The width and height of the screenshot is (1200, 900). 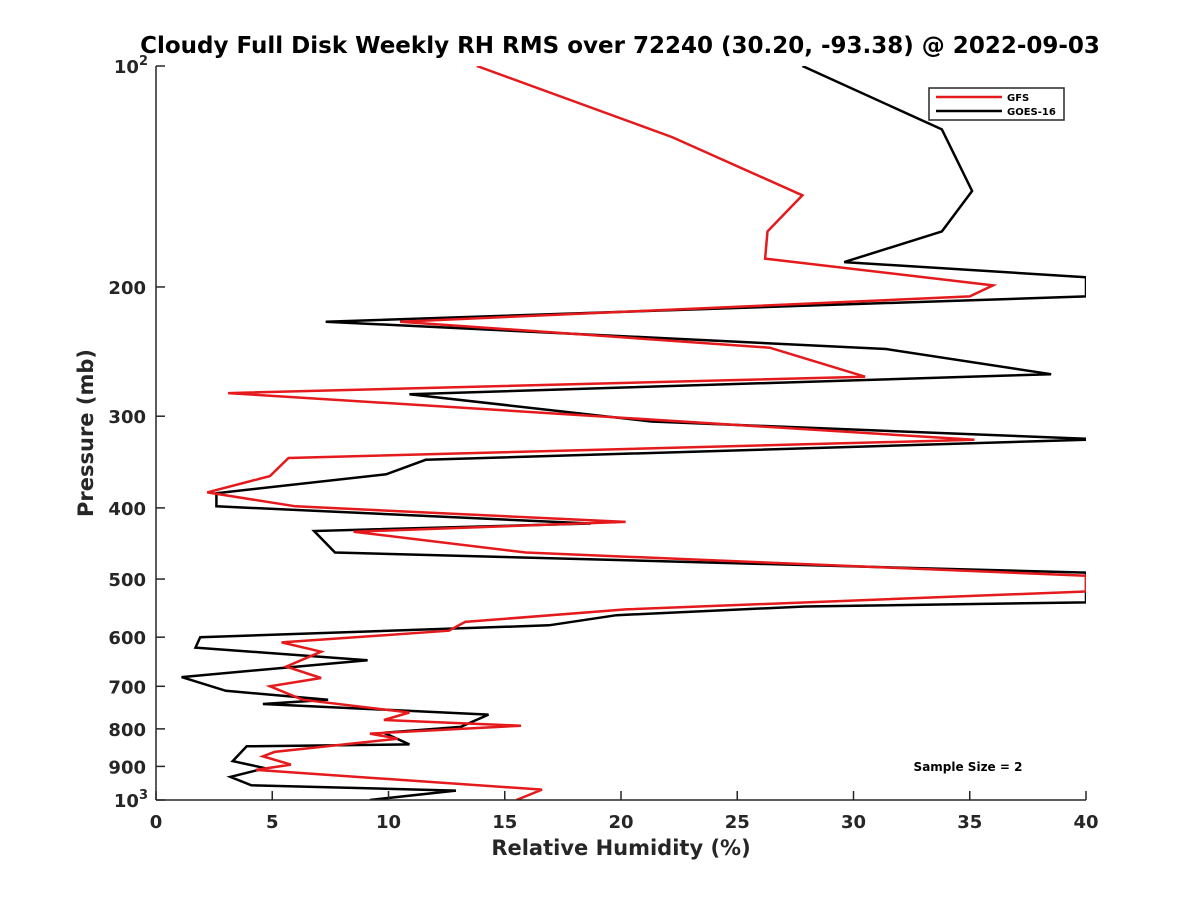 What do you see at coordinates (388, 822) in the screenshot?
I see `x-tick-label: 10` at bounding box center [388, 822].